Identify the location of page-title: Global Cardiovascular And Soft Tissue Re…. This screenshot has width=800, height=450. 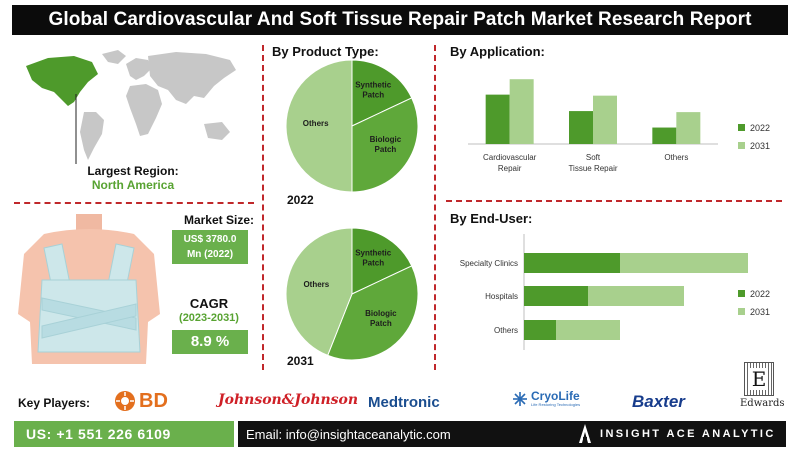
(400, 20).